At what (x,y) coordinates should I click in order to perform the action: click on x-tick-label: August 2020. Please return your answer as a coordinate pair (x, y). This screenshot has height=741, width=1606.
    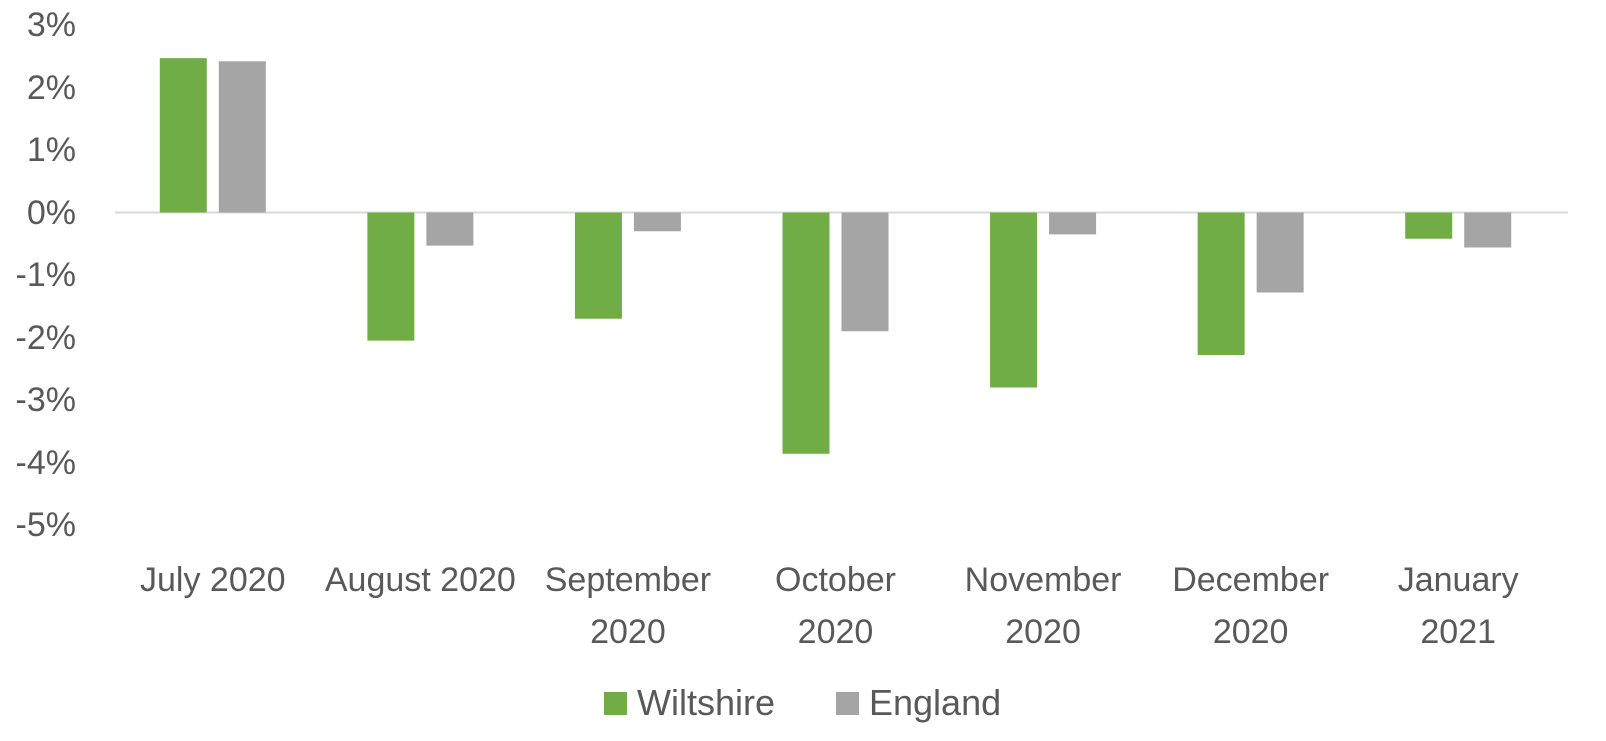
    Looking at the image, I should click on (420, 580).